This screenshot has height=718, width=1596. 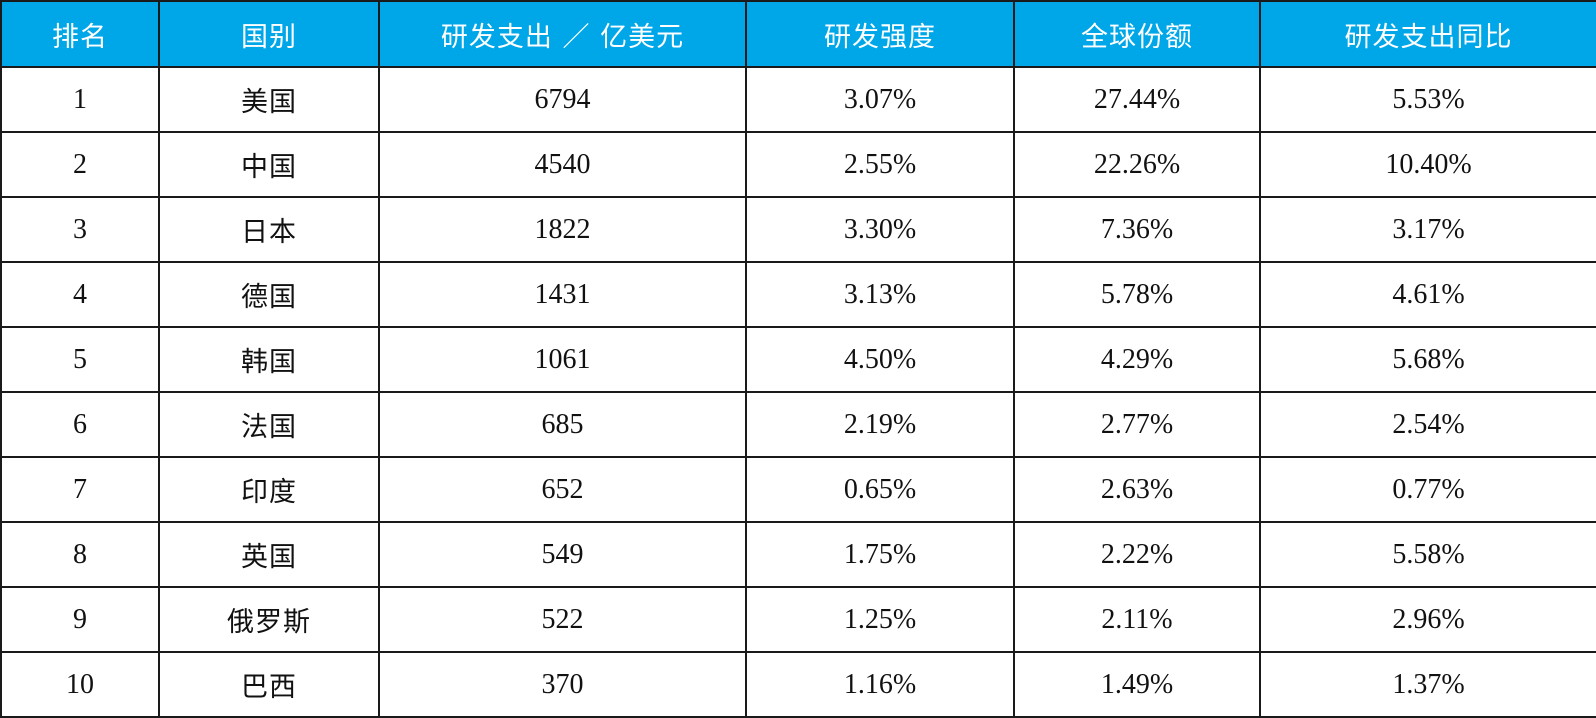 I want to click on cell-global-share: 2.11%, so click(x=1137, y=619).